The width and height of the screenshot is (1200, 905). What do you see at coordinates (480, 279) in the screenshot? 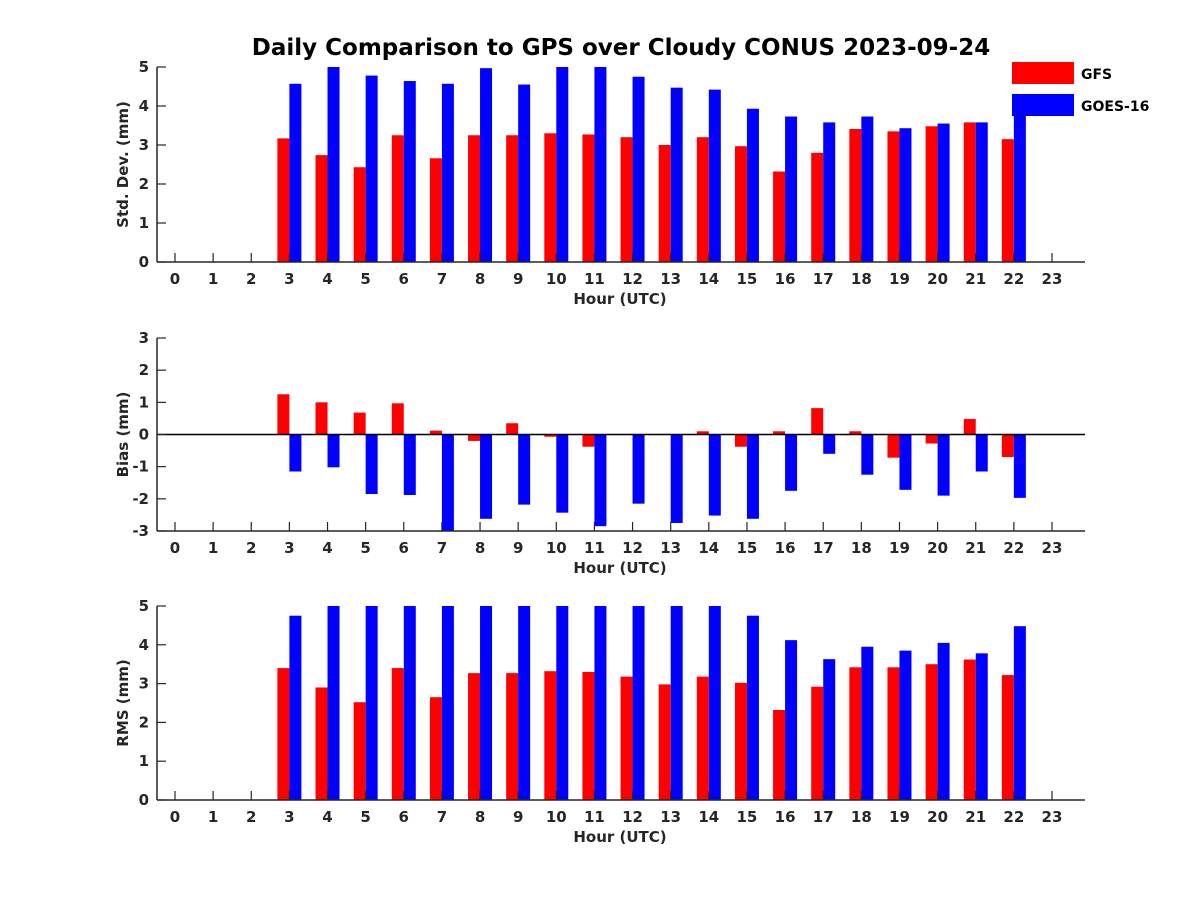
I see `x-tick-label-std-8: 8` at bounding box center [480, 279].